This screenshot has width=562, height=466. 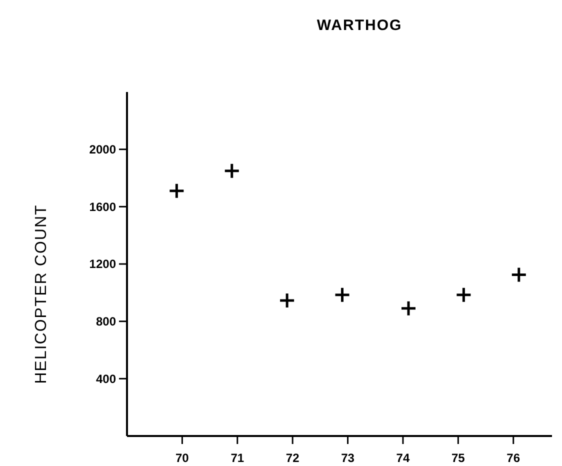 I want to click on y-axis-title: HELICOPTER COUNT, so click(x=41, y=294).